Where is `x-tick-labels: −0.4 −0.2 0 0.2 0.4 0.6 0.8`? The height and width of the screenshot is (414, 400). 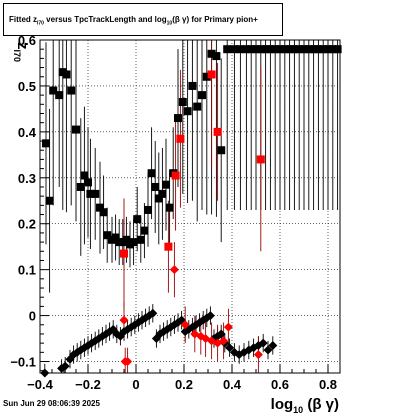 x-tick-labels: −0.4 −0.2 0 0.2 0.4 0.6 0.8 is located at coordinates (182, 384).